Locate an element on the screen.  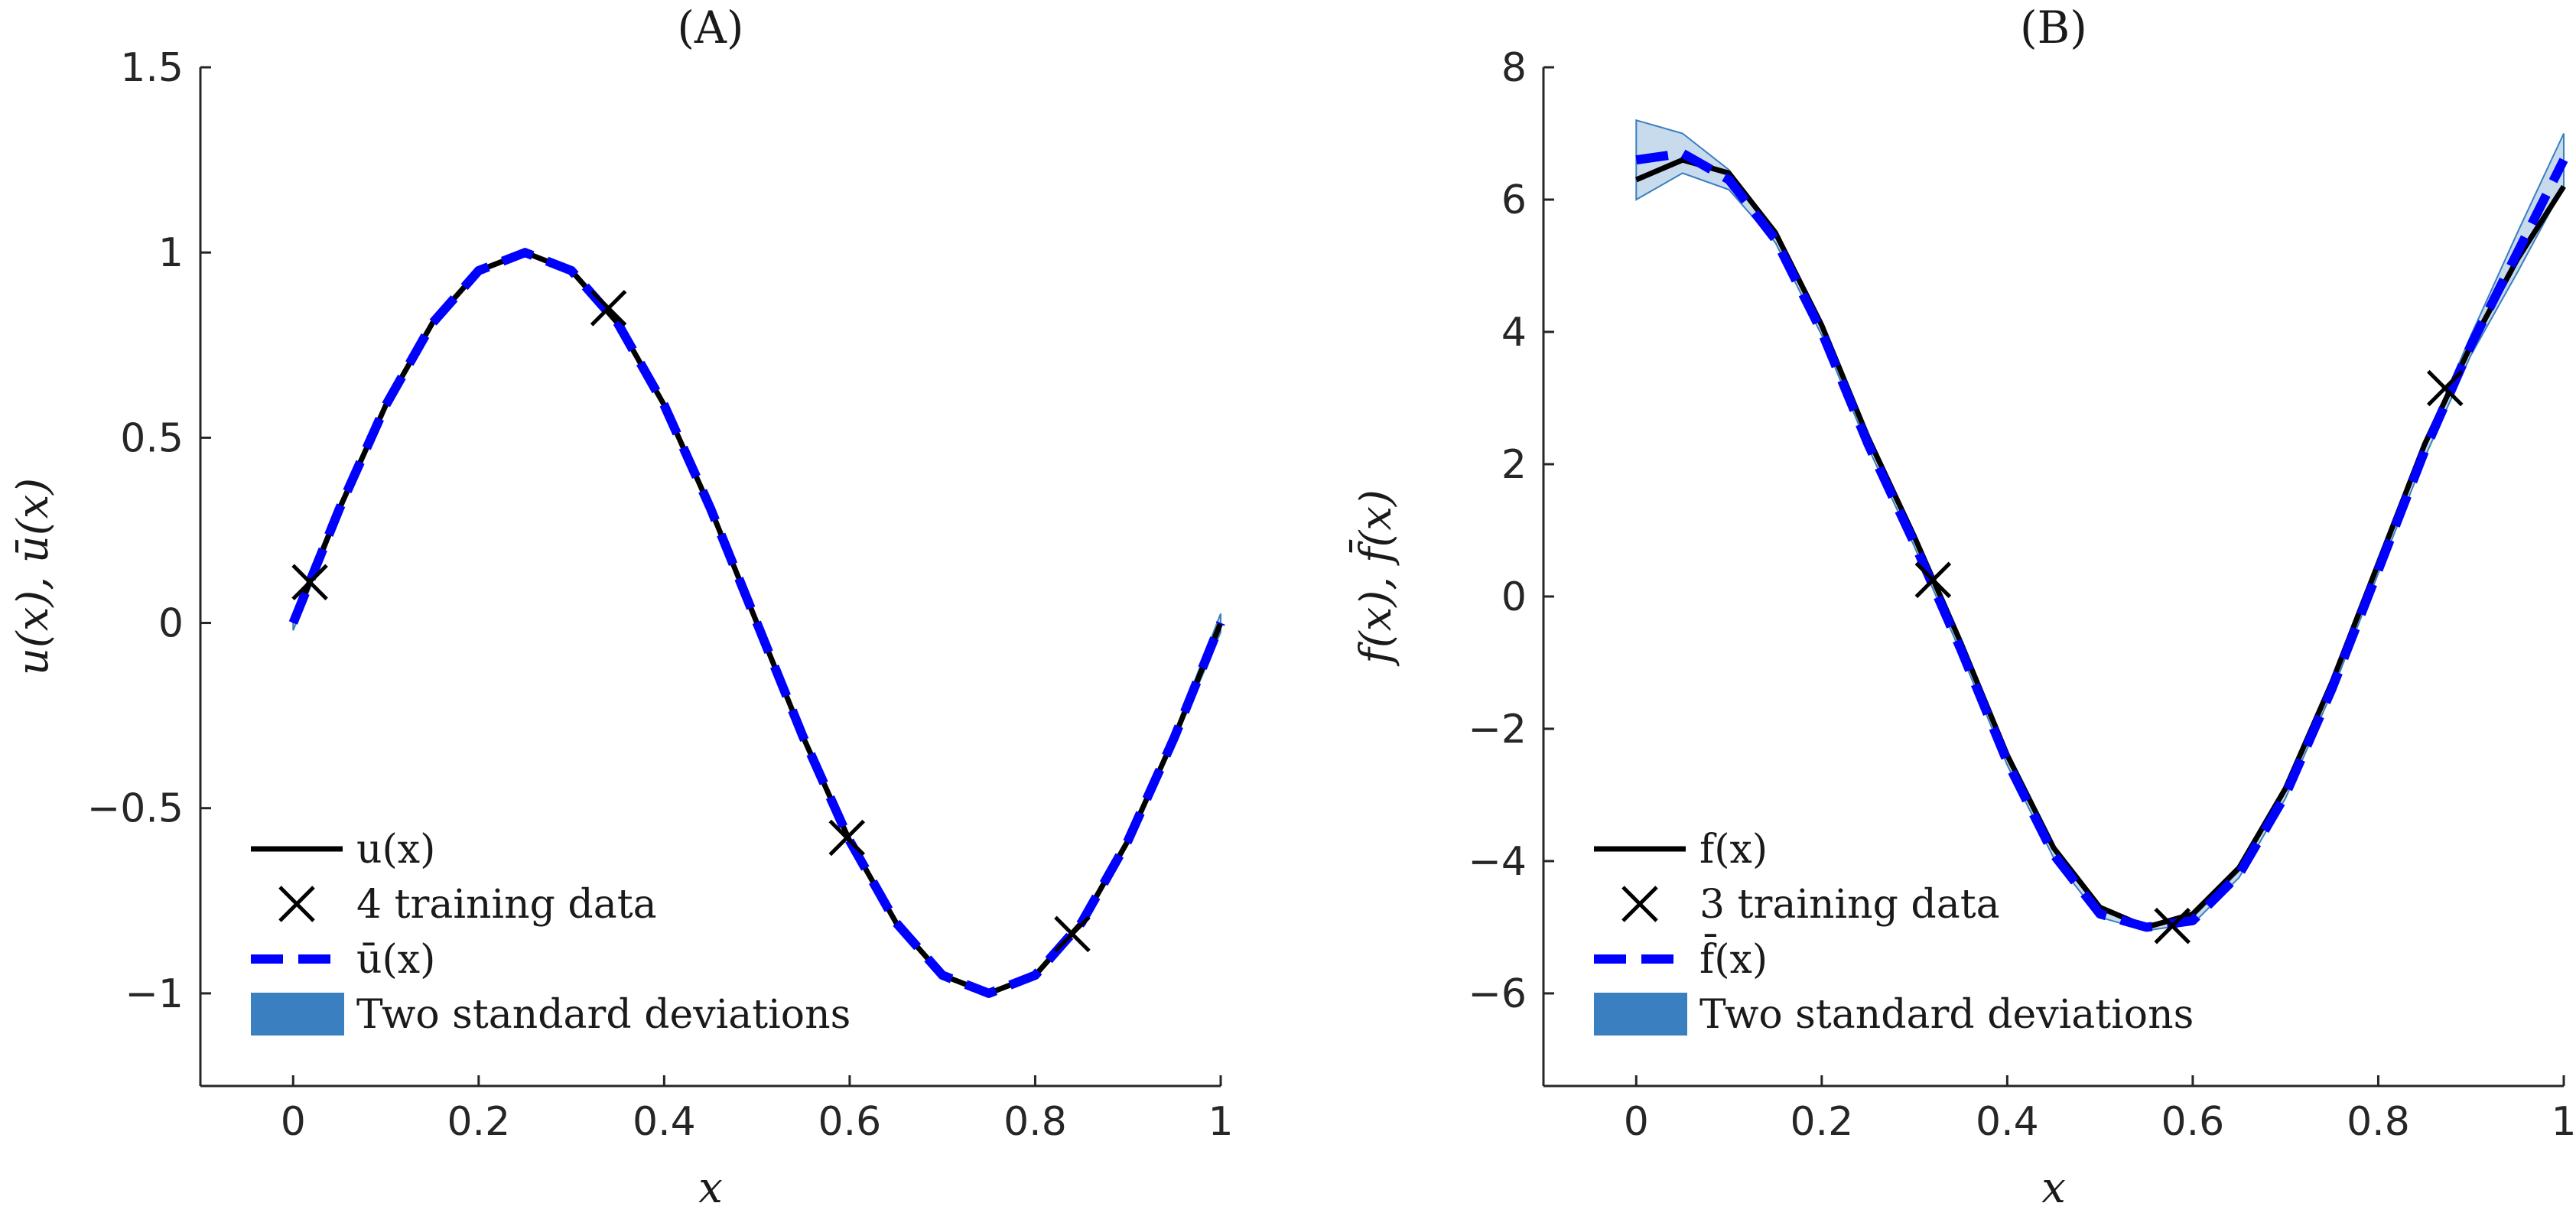
panel-a-x-tick-label: 0.8 is located at coordinates (1035, 1122).